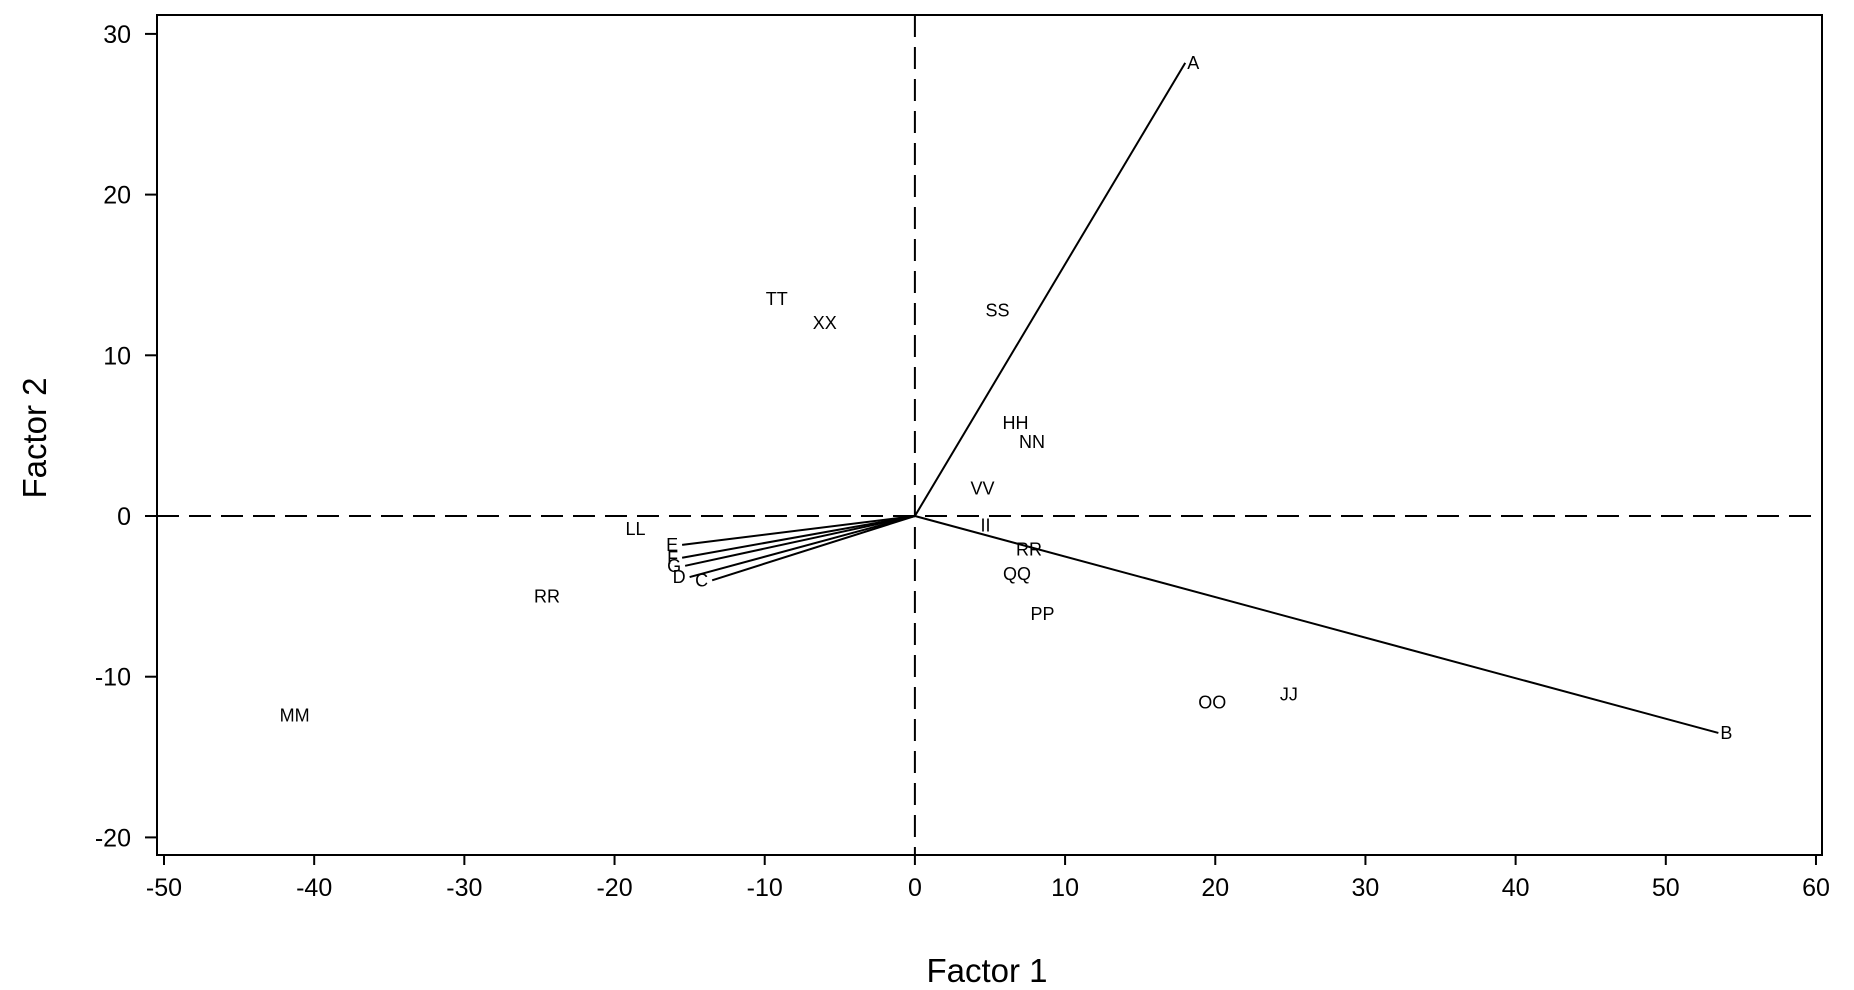  What do you see at coordinates (1016, 423) in the screenshot?
I see `point-label: HH` at bounding box center [1016, 423].